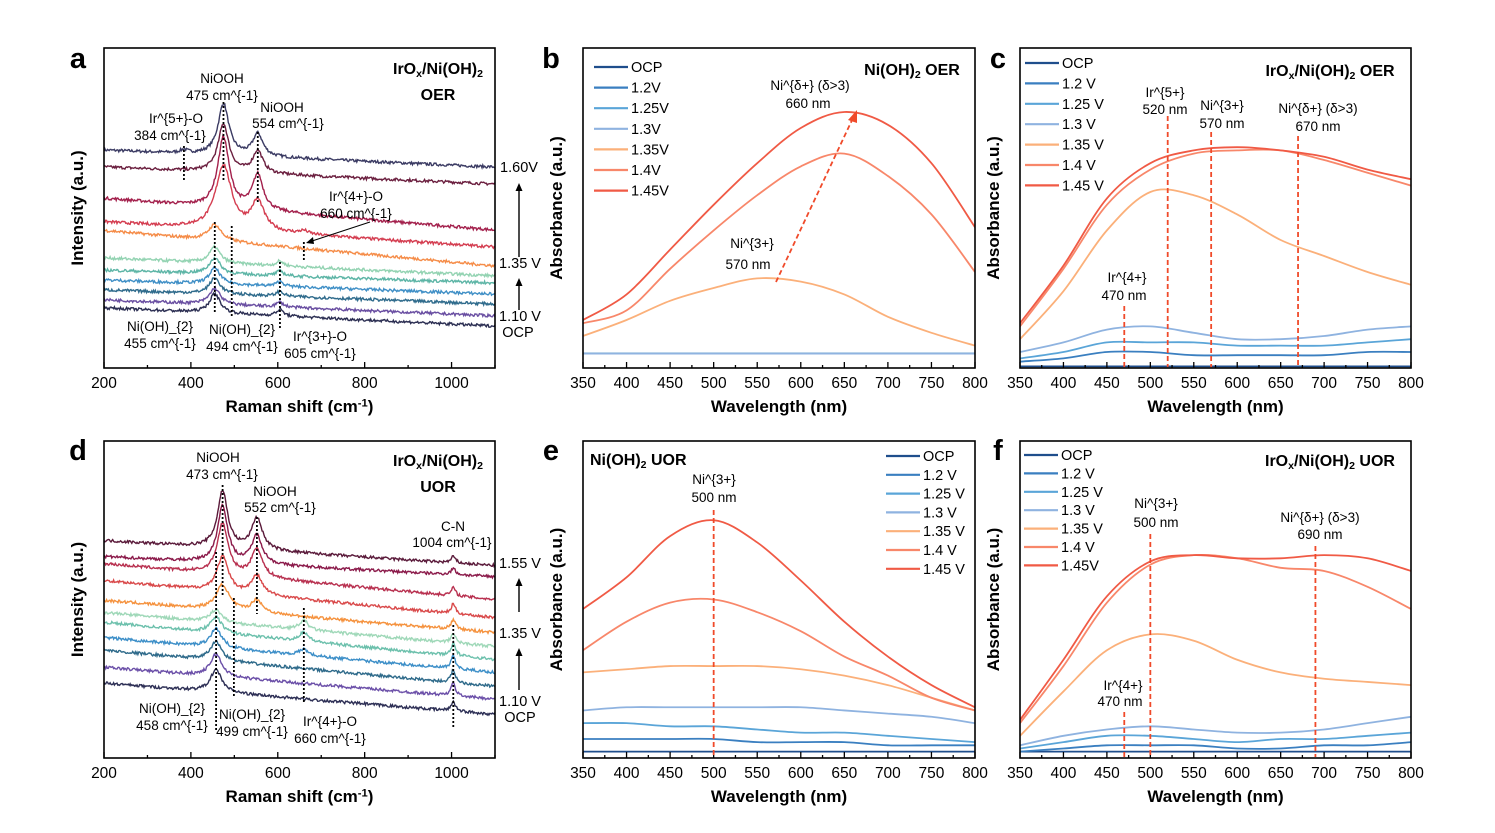 The height and width of the screenshot is (833, 1495). I want to click on panel-letter: d, so click(78, 451).